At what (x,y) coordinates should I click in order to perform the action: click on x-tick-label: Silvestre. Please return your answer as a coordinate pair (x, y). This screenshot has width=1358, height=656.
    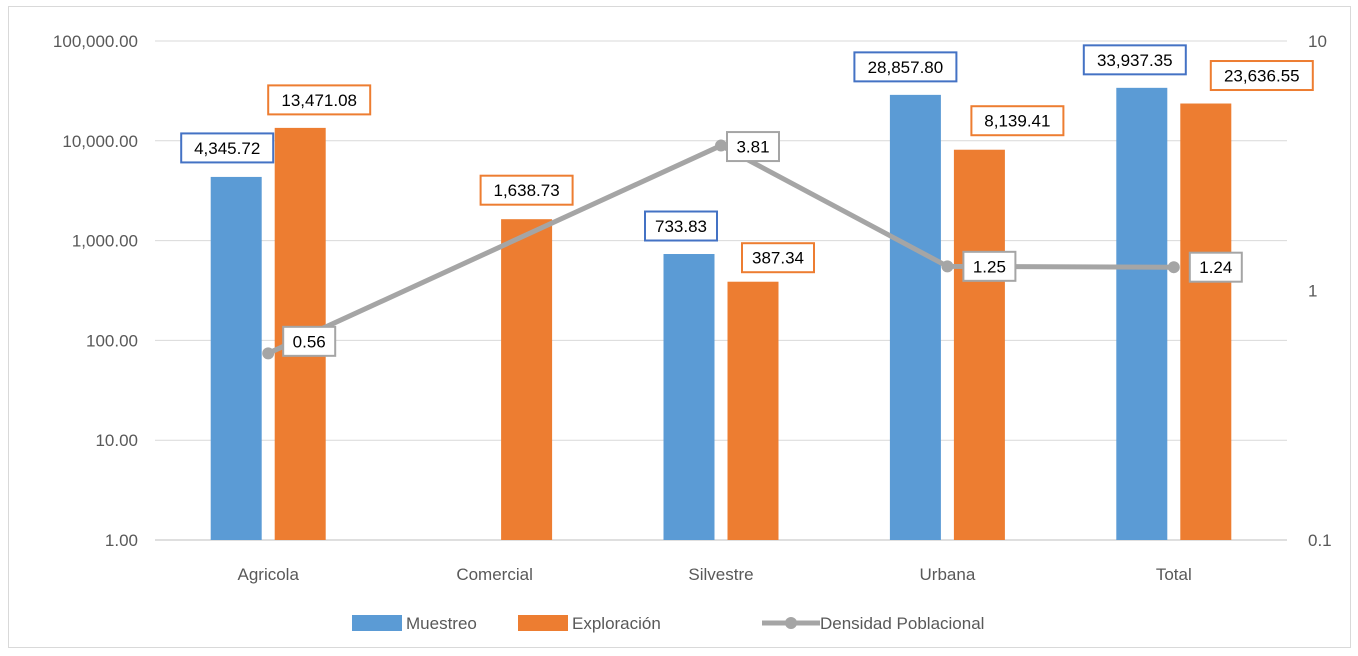
    Looking at the image, I should click on (720, 574).